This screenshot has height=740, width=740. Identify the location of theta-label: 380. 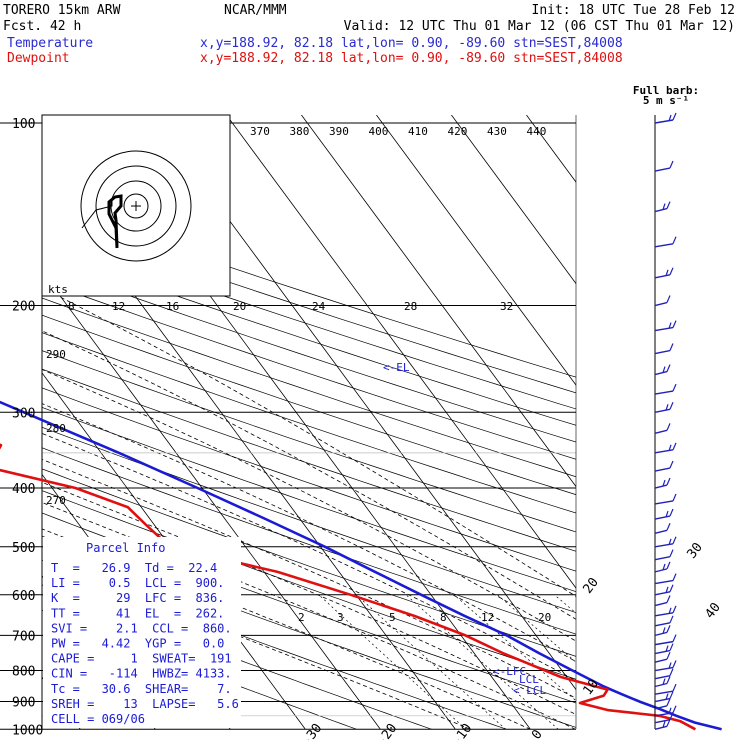
(300, 131).